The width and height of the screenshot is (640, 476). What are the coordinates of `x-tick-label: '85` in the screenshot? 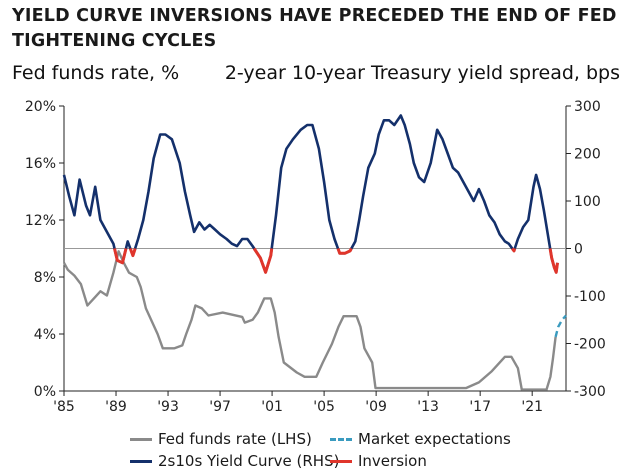 It's located at (64, 407).